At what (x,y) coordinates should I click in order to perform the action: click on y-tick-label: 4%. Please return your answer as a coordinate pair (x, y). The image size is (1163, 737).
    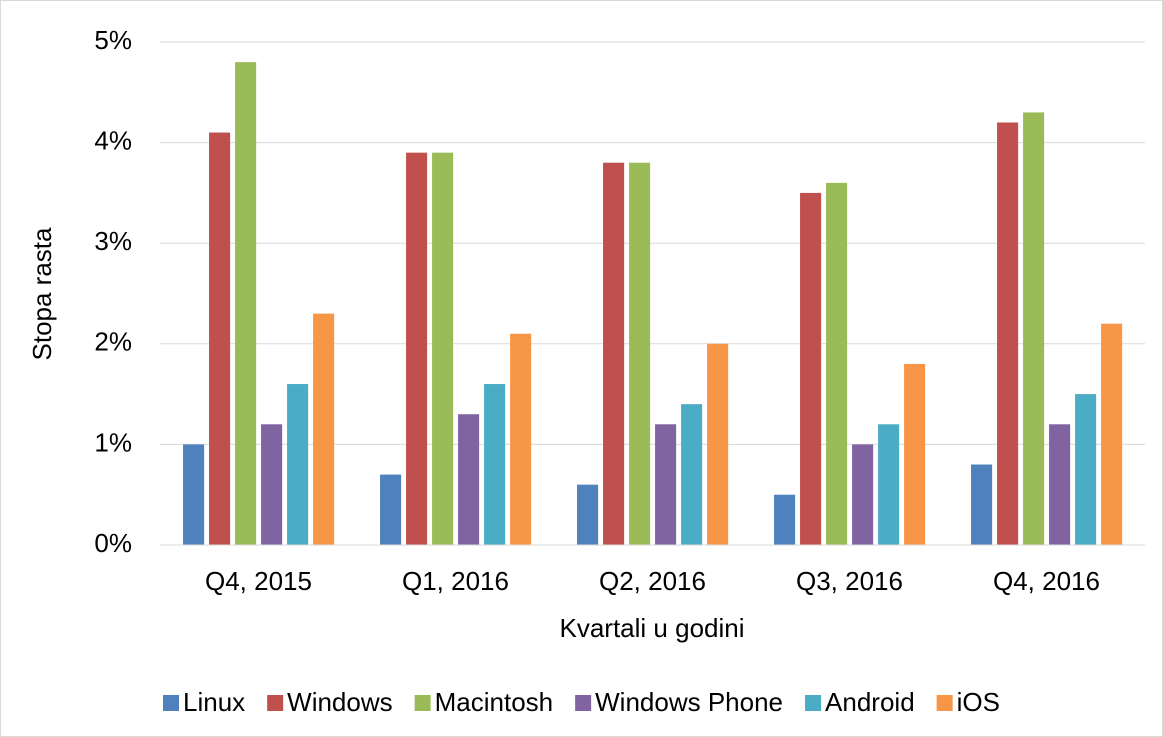
    Looking at the image, I should click on (113, 140).